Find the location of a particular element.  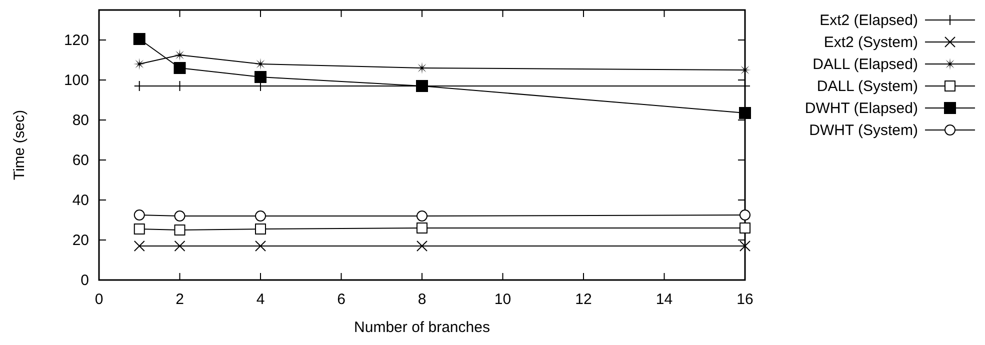

y-tick-label: 60 is located at coordinates (80, 160).